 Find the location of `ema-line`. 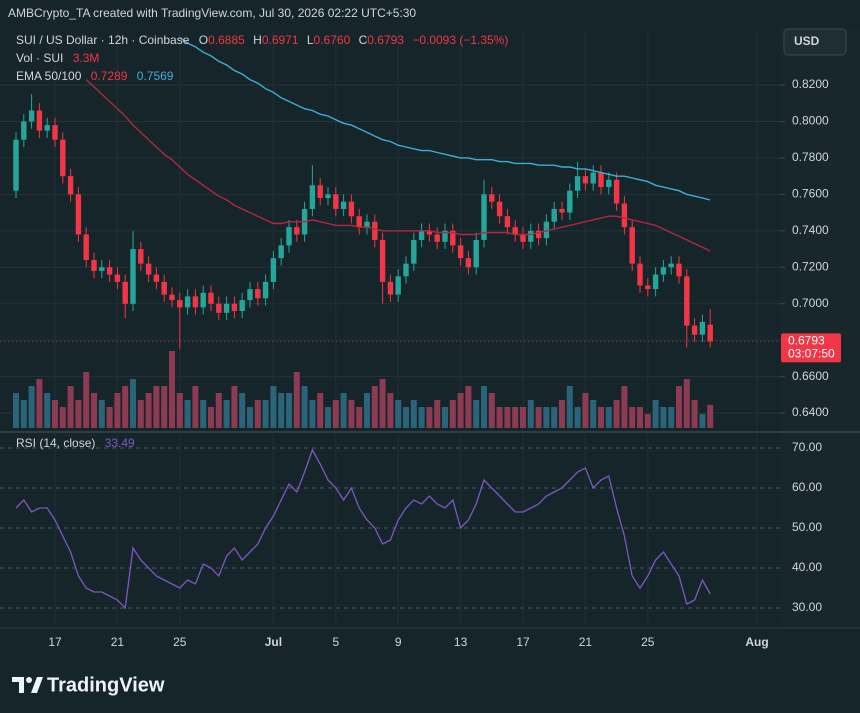

ema-line is located at coordinates (445, 119).